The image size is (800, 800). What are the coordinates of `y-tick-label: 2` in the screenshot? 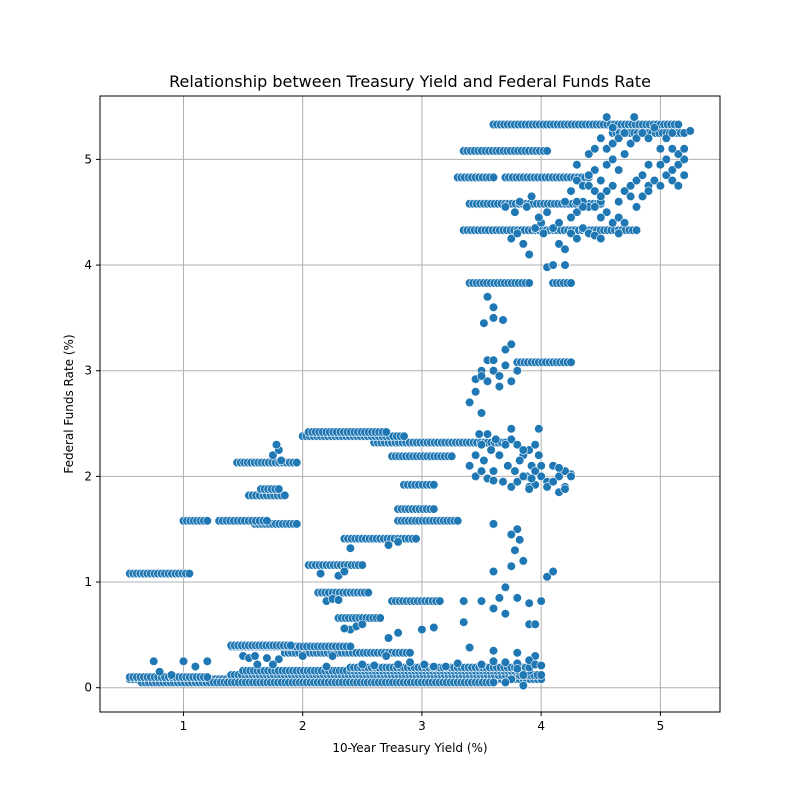 It's located at (88, 476).